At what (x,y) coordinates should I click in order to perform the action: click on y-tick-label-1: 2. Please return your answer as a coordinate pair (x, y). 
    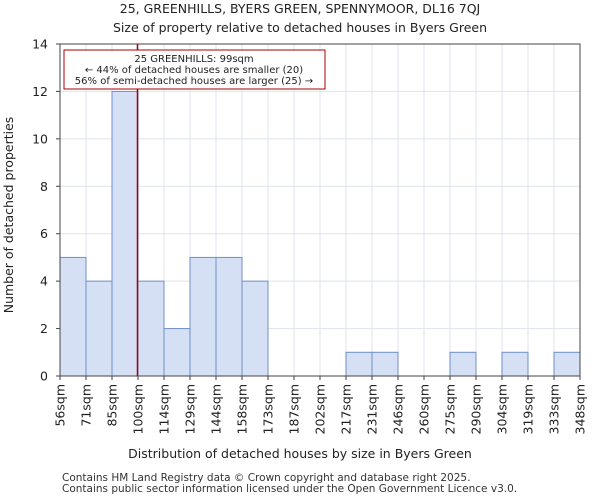
    Looking at the image, I should click on (44, 328).